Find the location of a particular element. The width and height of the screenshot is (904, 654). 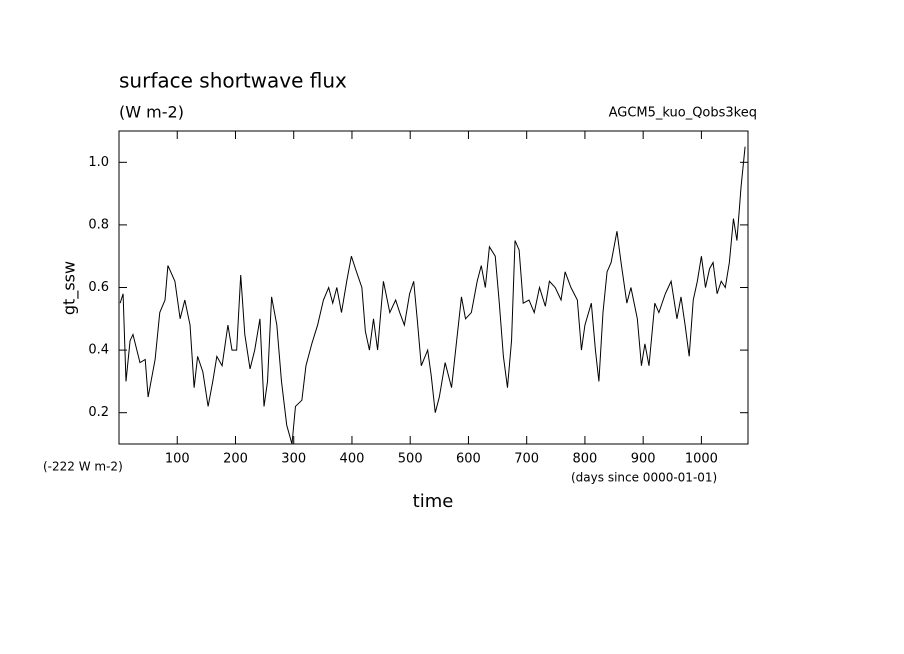

y-tick-label: 0.8 is located at coordinates (98, 224).